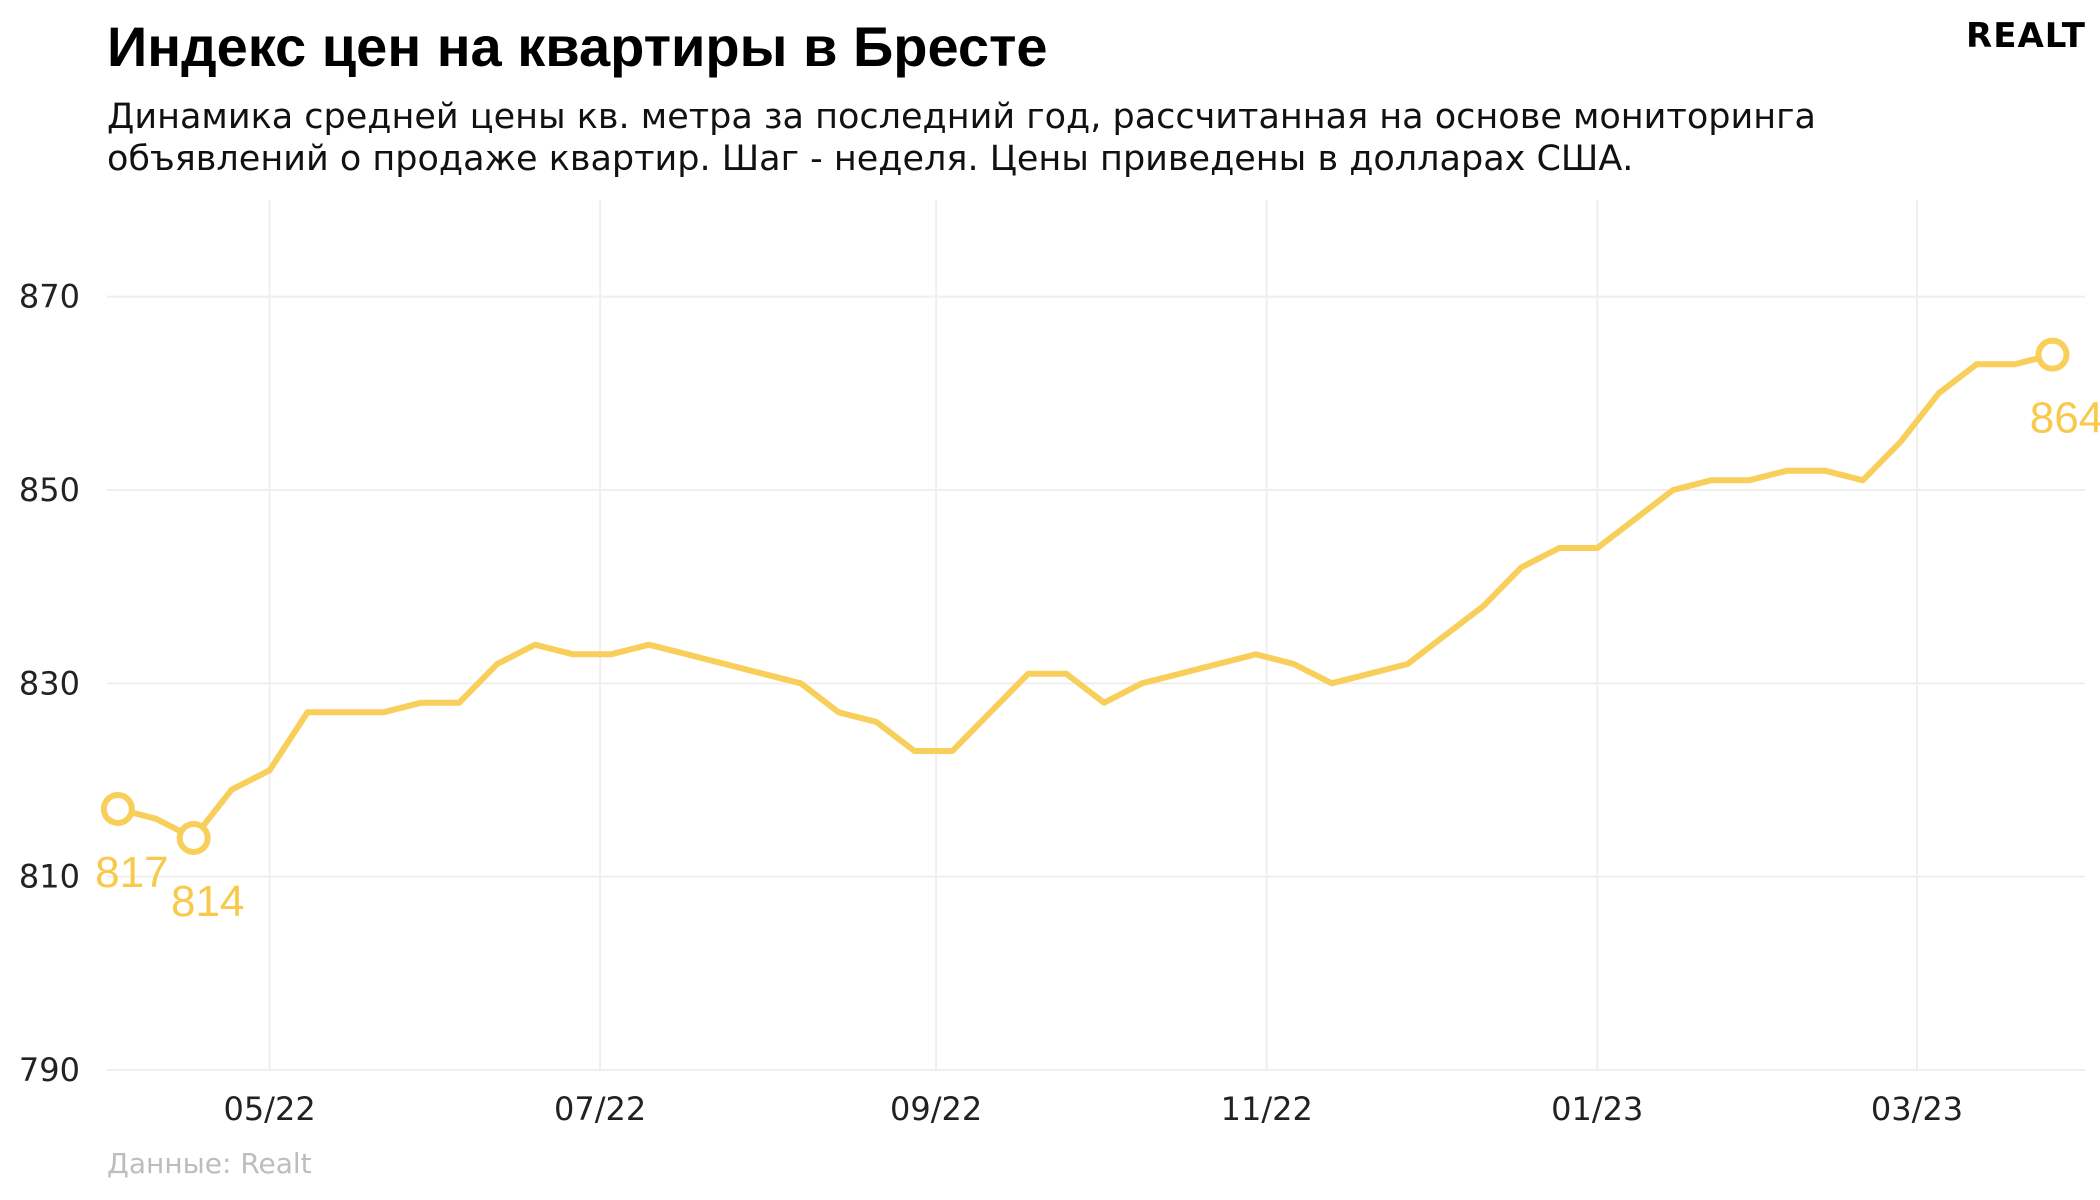 This screenshot has width=2100, height=1200. Describe the element at coordinates (269, 1109) in the screenshot. I see `x-tick-label: 05/22` at that location.